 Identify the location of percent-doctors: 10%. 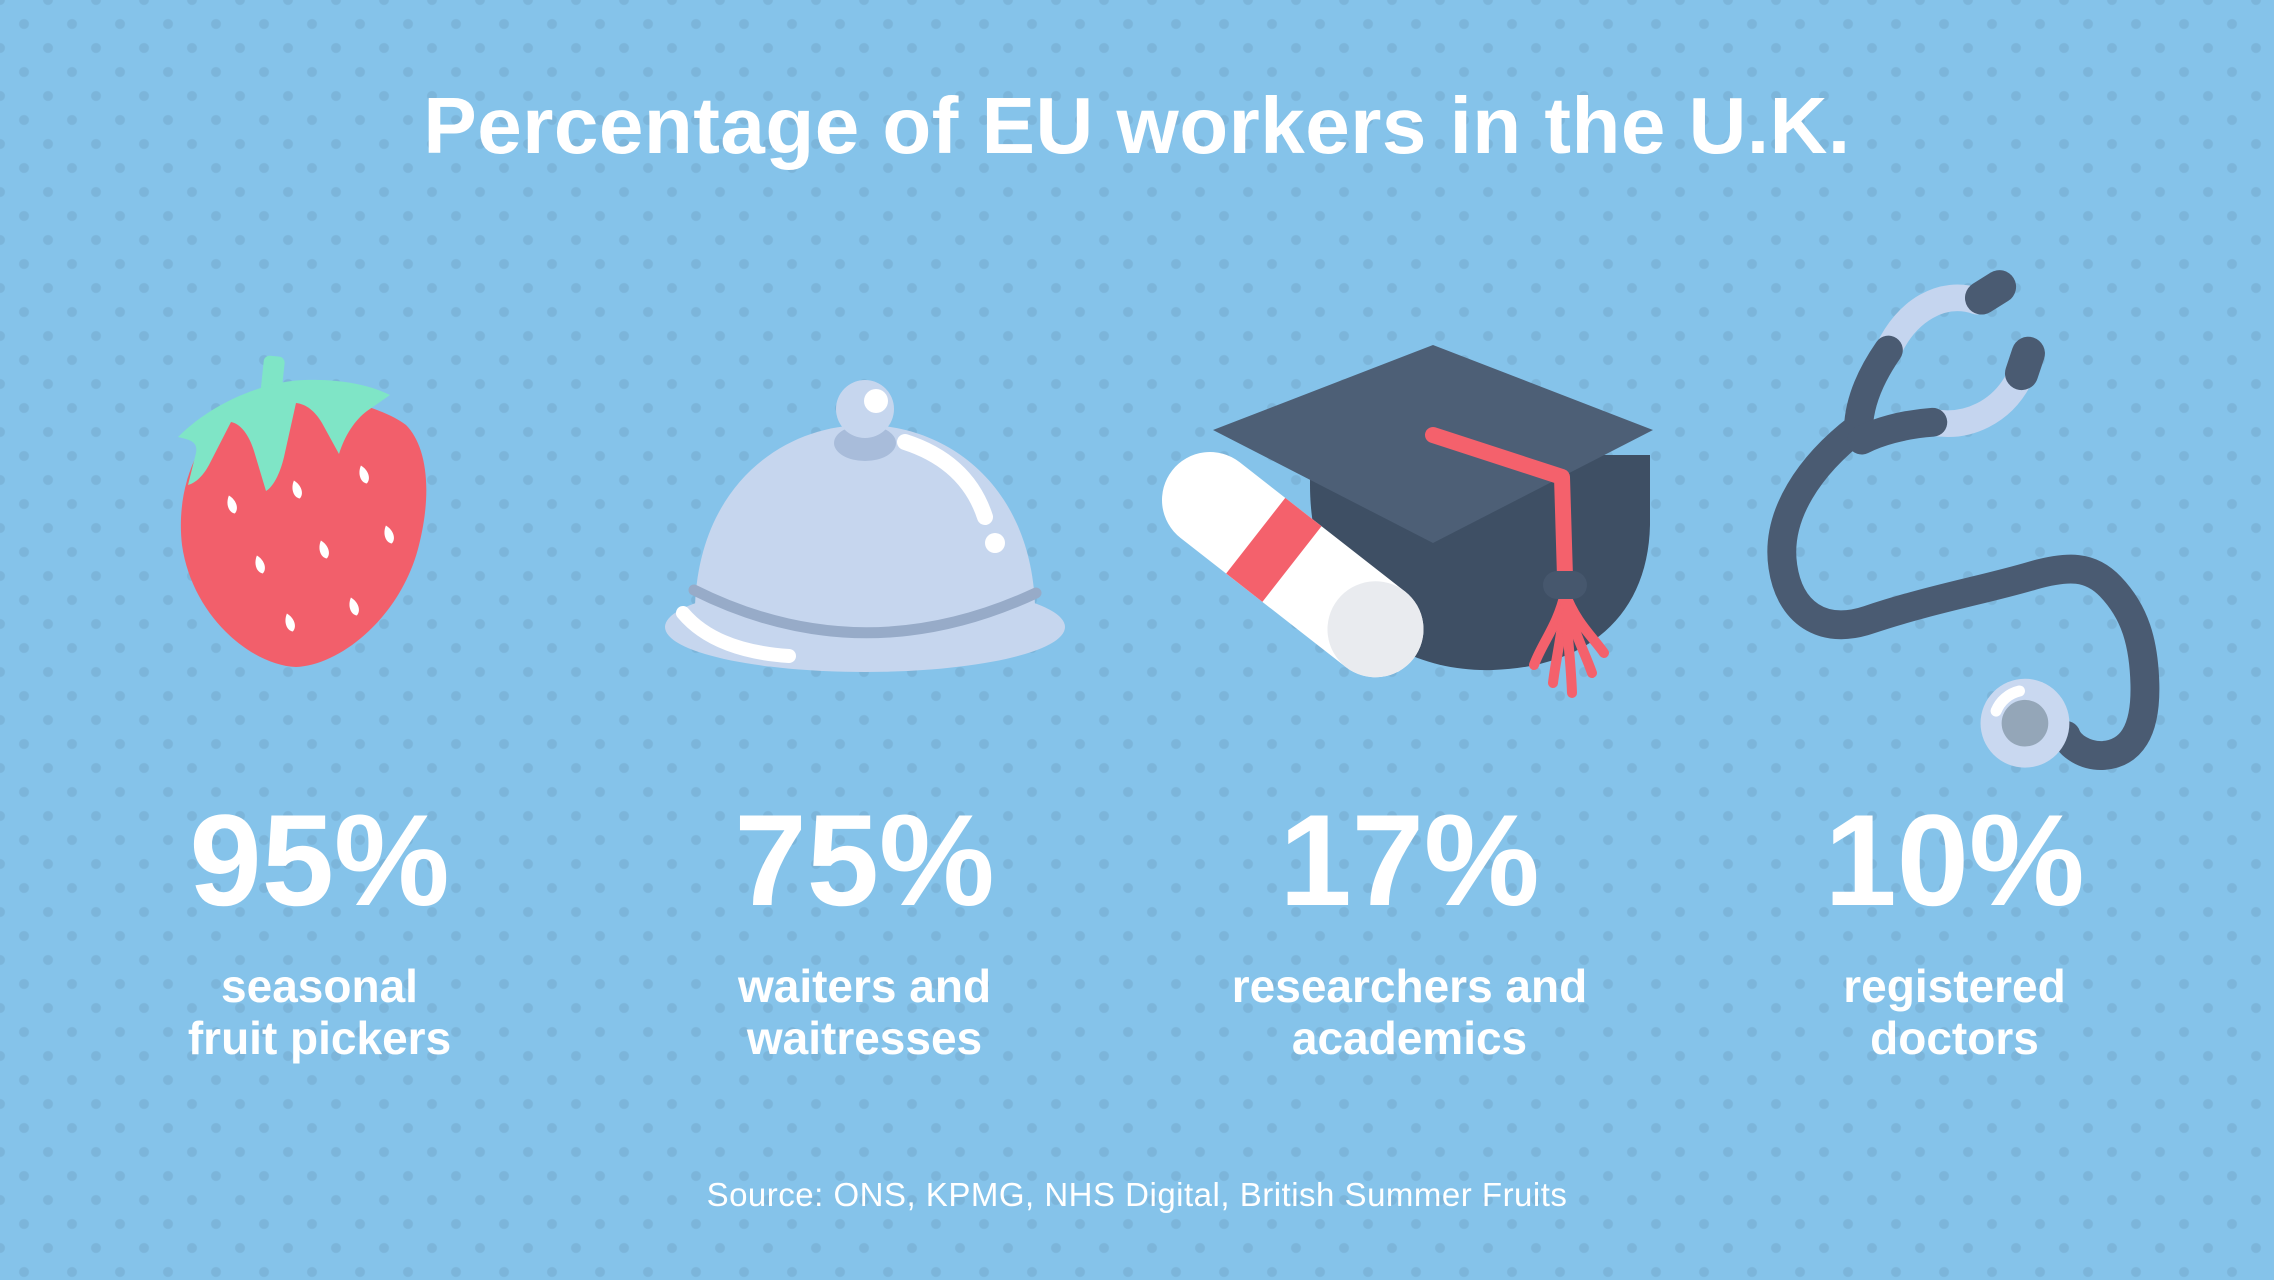
(1954, 860).